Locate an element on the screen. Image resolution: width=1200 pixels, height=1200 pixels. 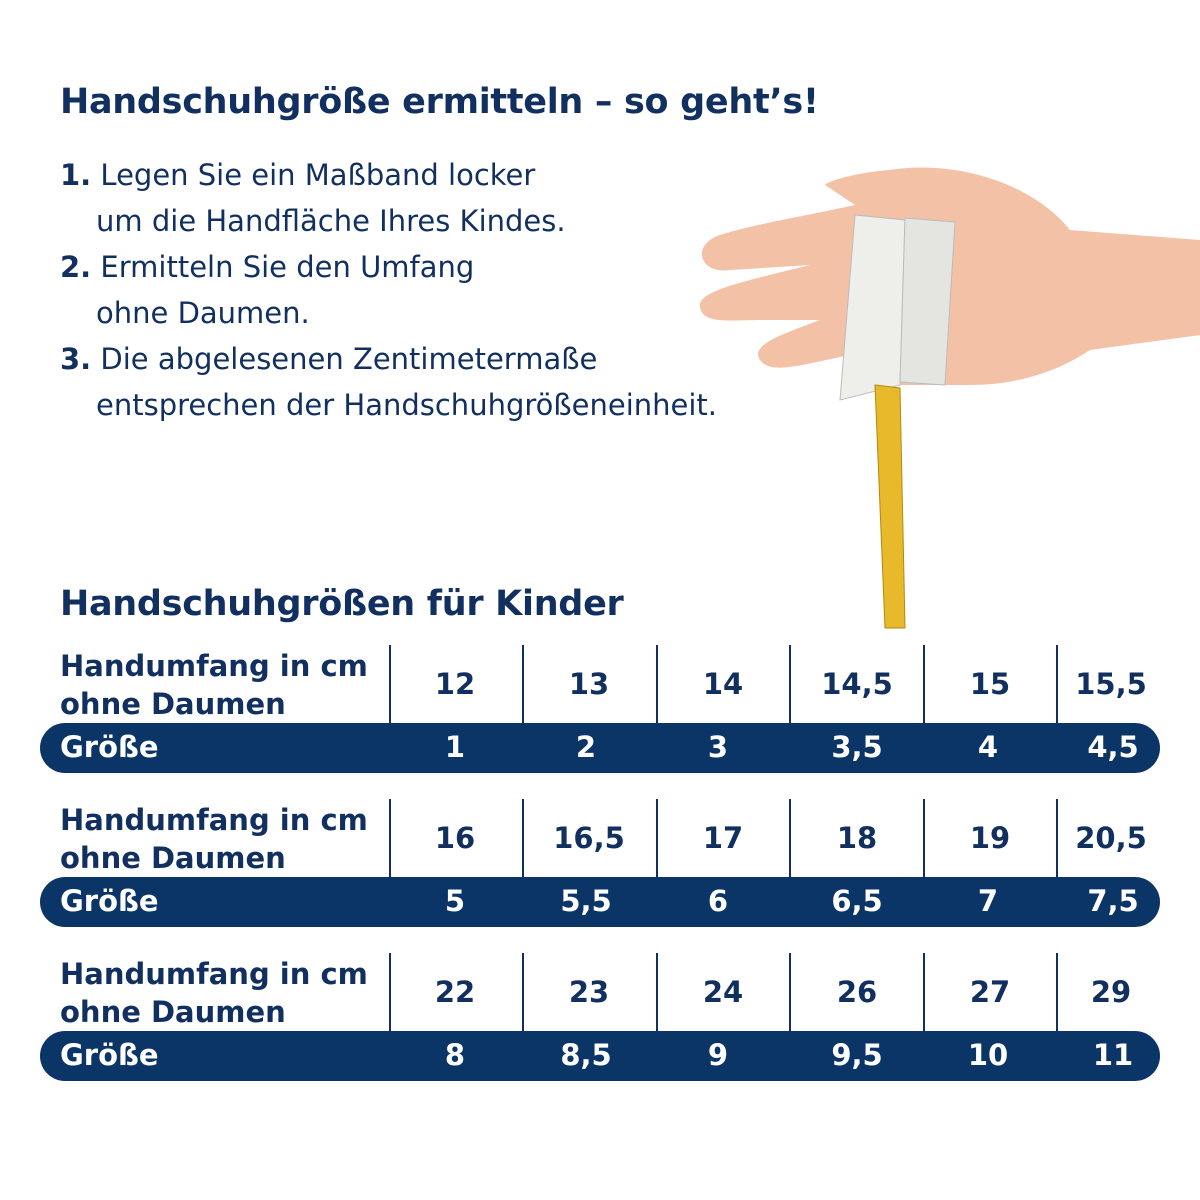
cm-value: 26 is located at coordinates (857, 992).